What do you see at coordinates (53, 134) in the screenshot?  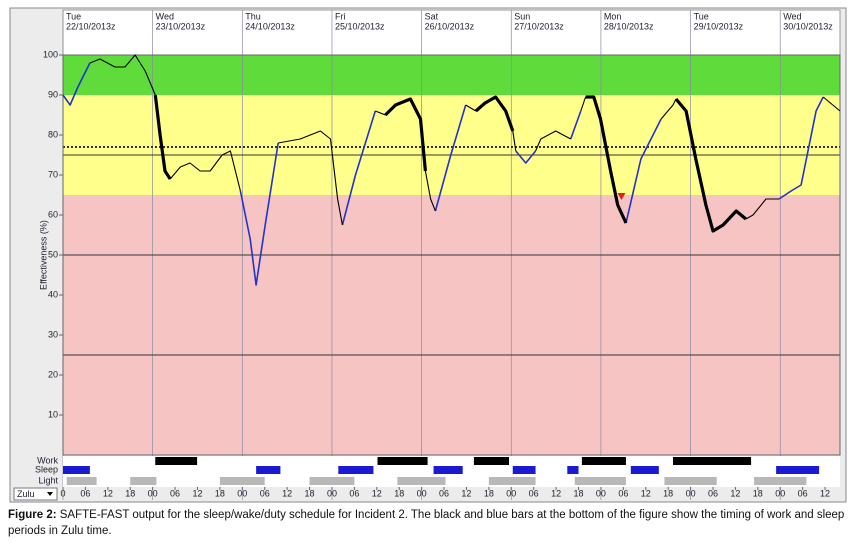 I see `y-tick-label: 80` at bounding box center [53, 134].